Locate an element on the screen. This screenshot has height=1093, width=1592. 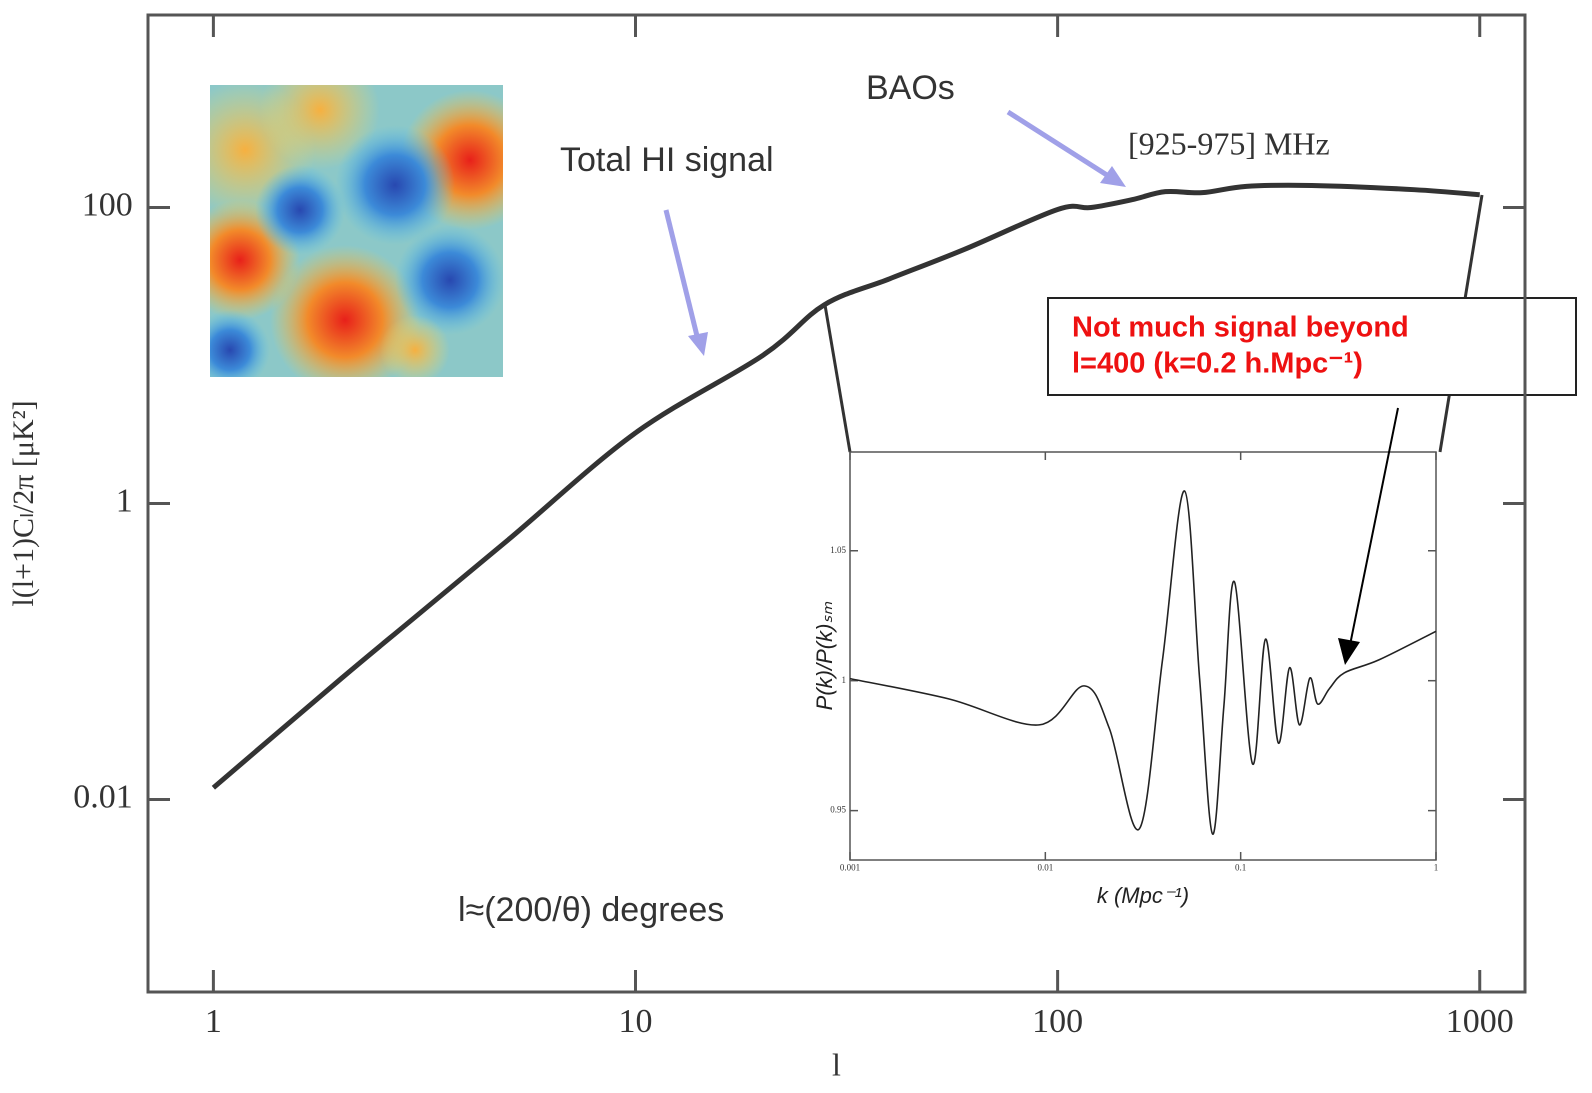
x-tick-label: 0.1 is located at coordinates (1240, 868).